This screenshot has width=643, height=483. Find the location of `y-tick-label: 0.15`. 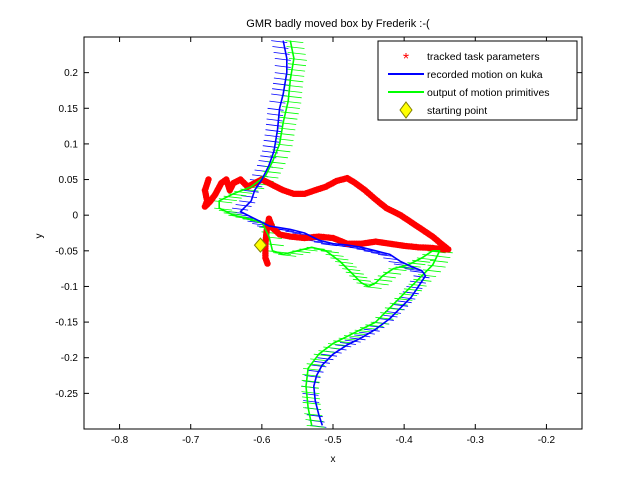

y-tick-label: 0.15 is located at coordinates (69, 109).